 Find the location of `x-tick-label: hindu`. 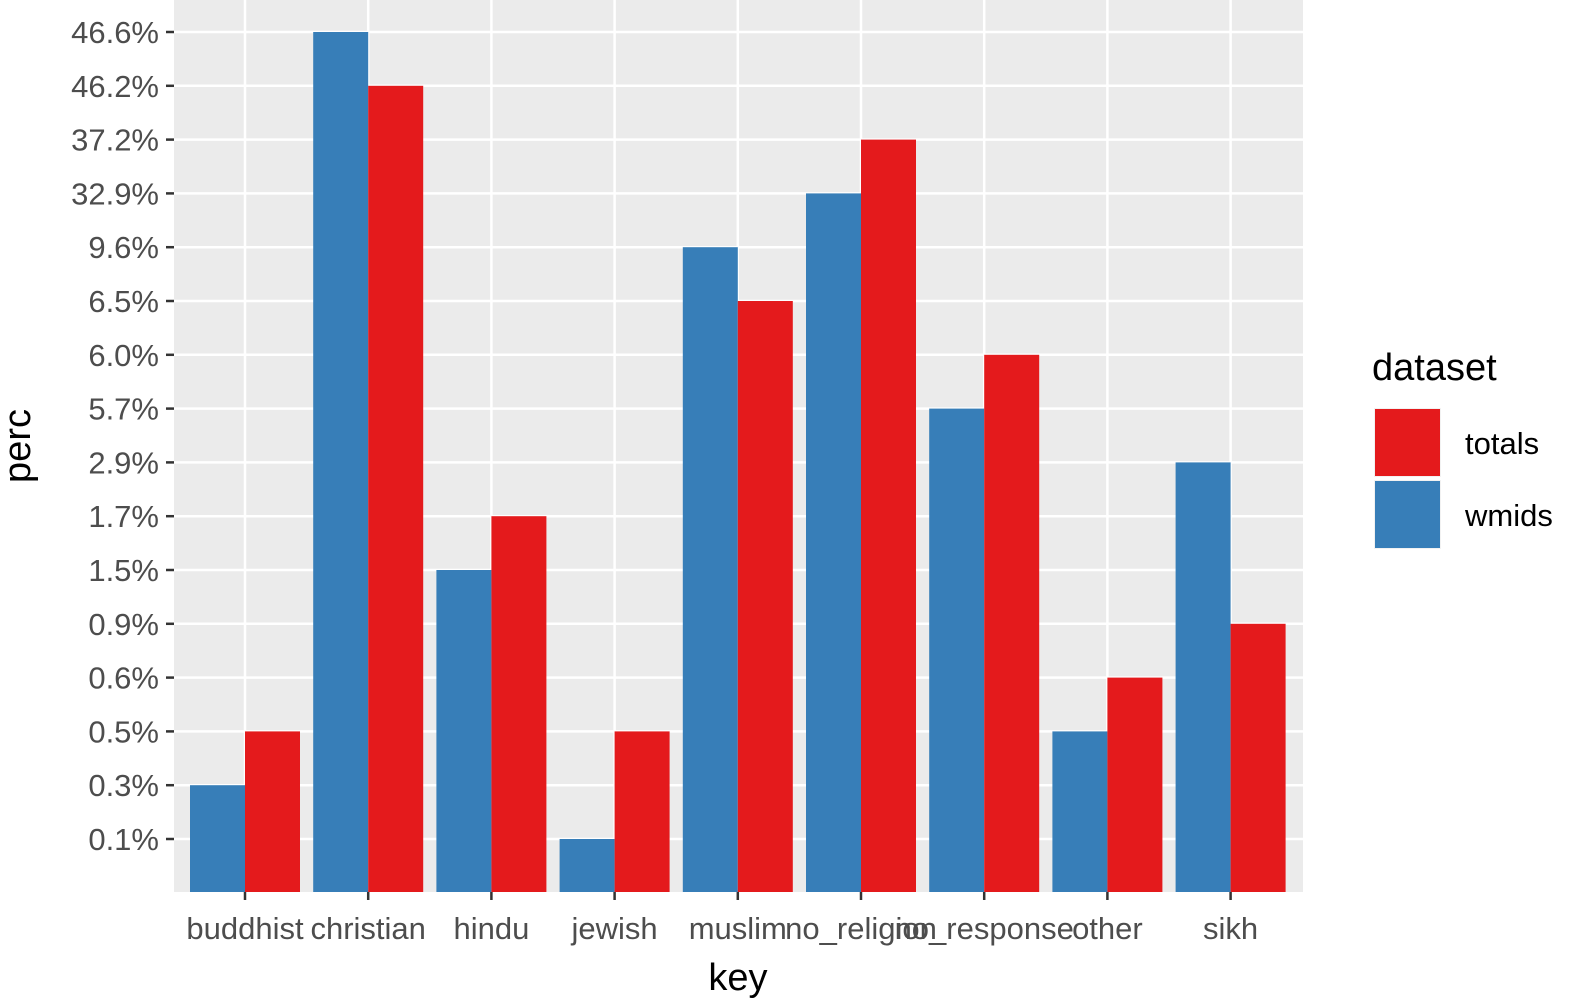

x-tick-label: hindu is located at coordinates (491, 928).